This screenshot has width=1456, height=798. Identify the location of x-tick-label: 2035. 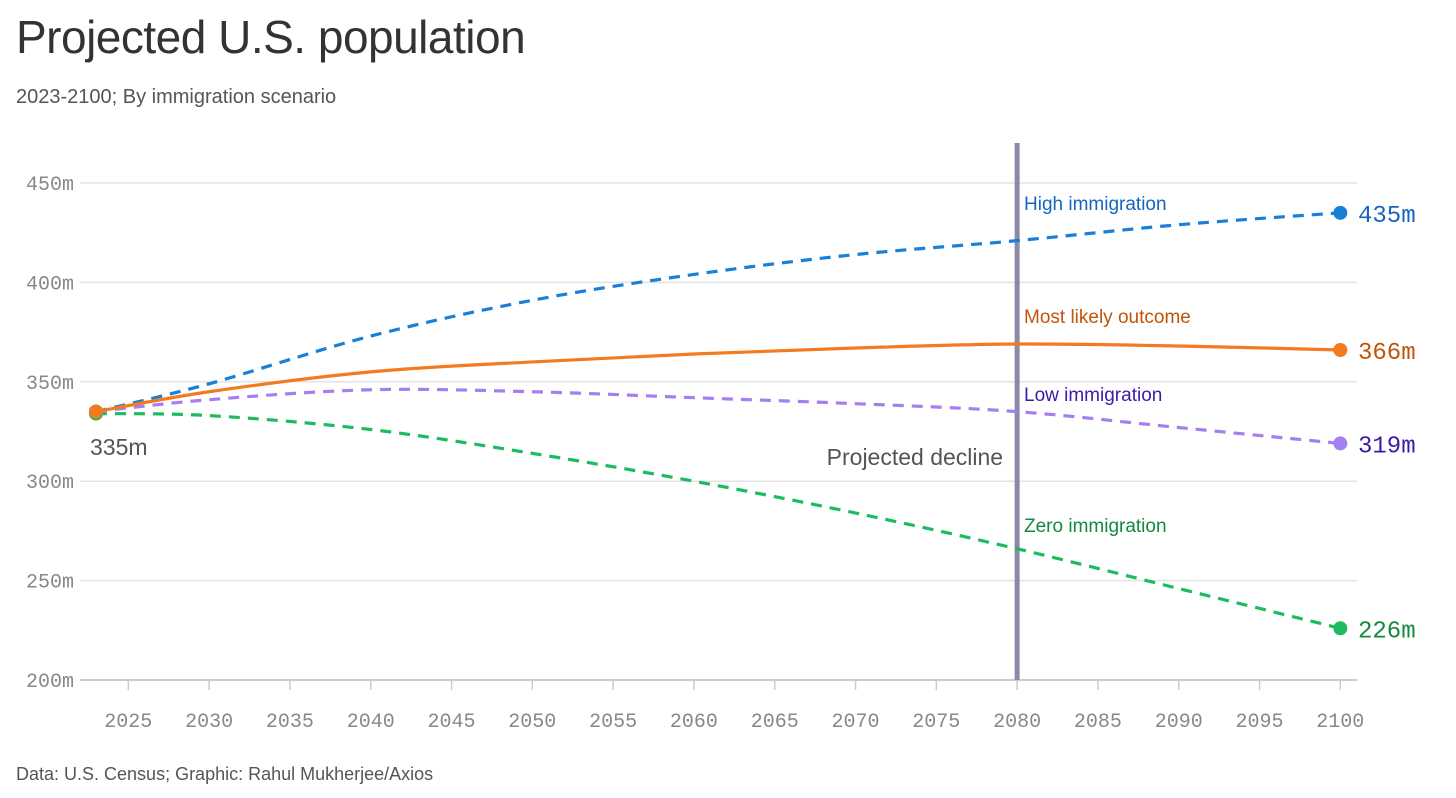
(290, 722).